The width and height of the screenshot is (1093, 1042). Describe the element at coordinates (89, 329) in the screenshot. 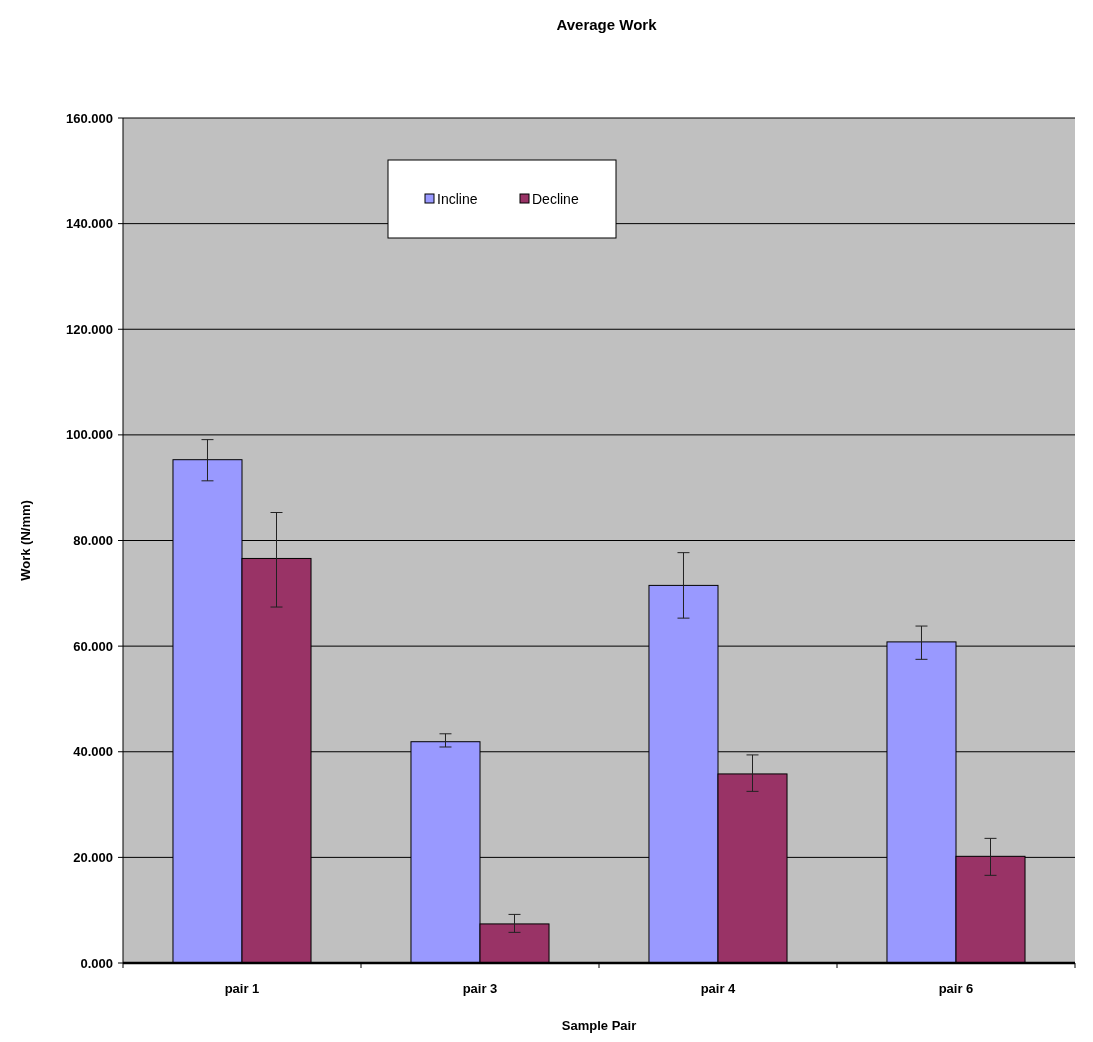

I see `y-tick-label: 120.000` at that location.